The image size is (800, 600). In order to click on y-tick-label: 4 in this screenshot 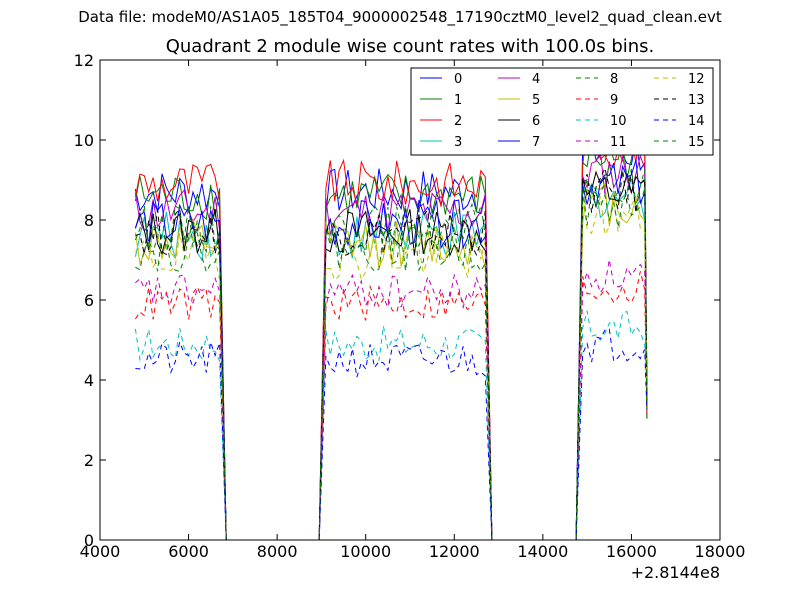, I will do `click(89, 380)`.